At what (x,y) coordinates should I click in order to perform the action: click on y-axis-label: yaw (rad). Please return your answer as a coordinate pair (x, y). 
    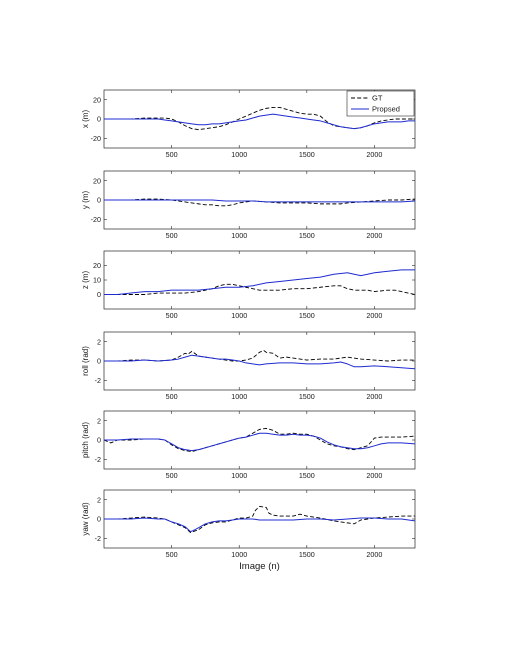
    Looking at the image, I should click on (85, 519).